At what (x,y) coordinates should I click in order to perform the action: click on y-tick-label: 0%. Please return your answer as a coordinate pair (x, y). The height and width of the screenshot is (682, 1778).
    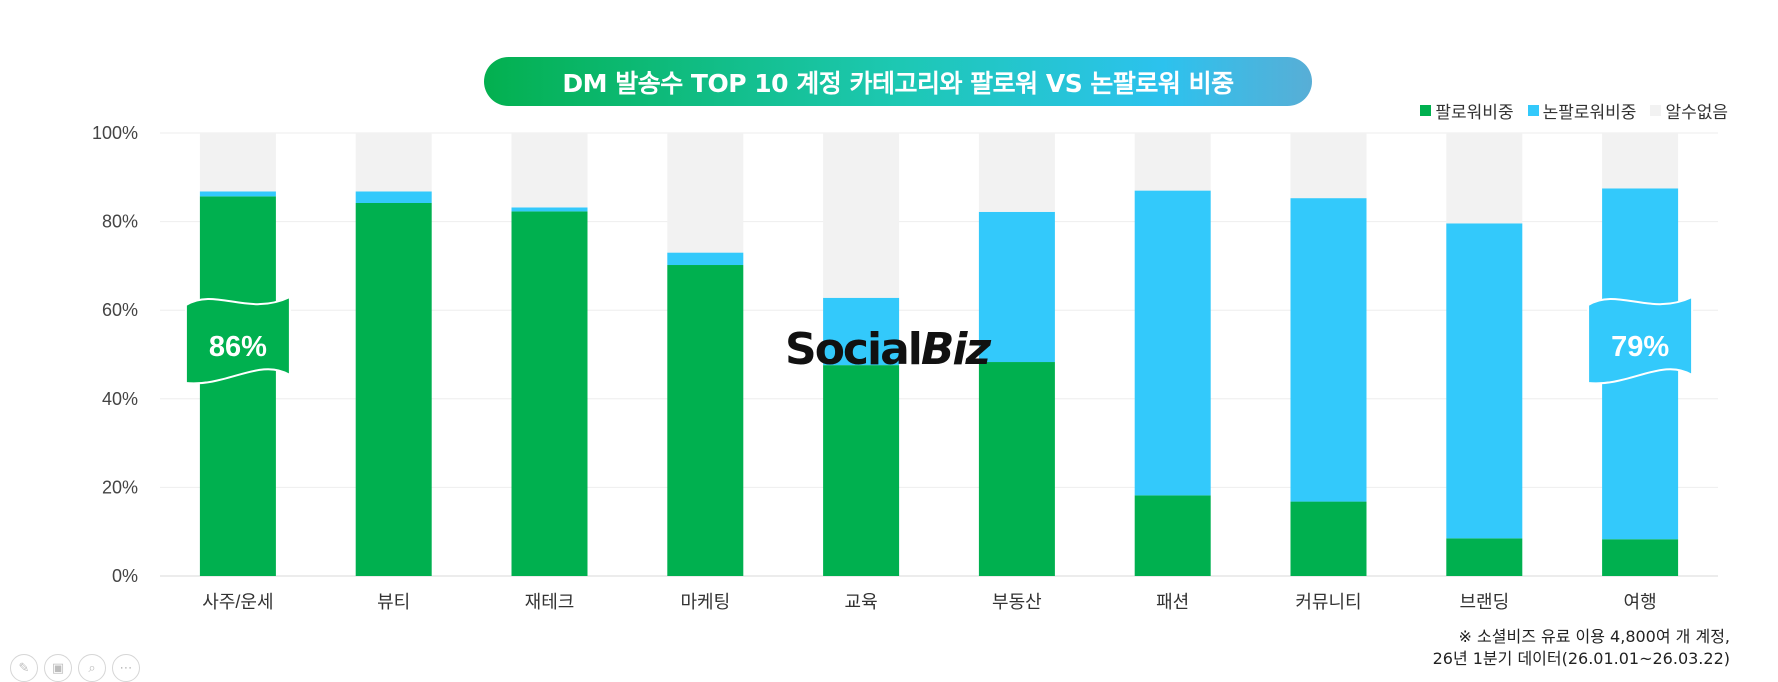
    Looking at the image, I should click on (125, 576).